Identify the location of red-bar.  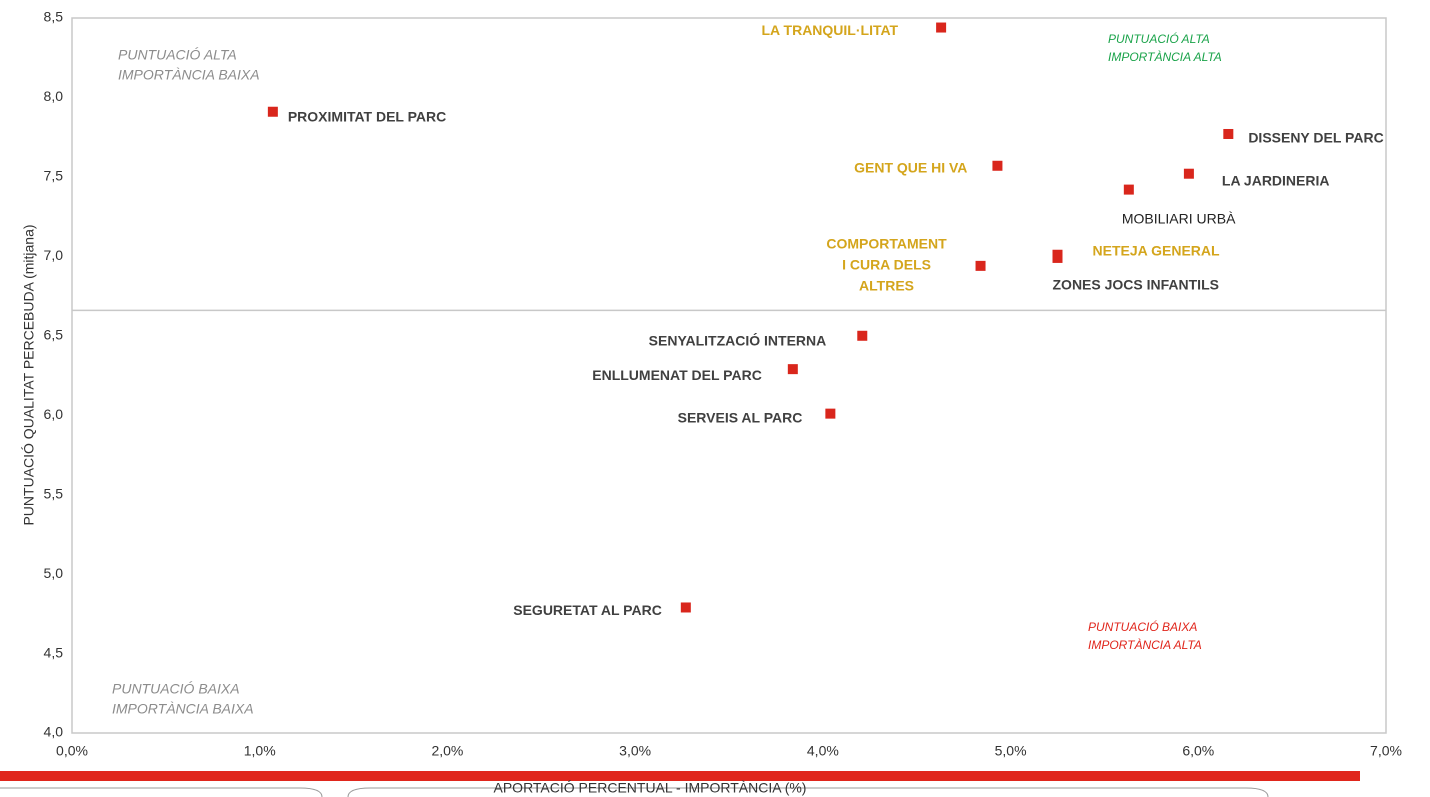
(680, 776).